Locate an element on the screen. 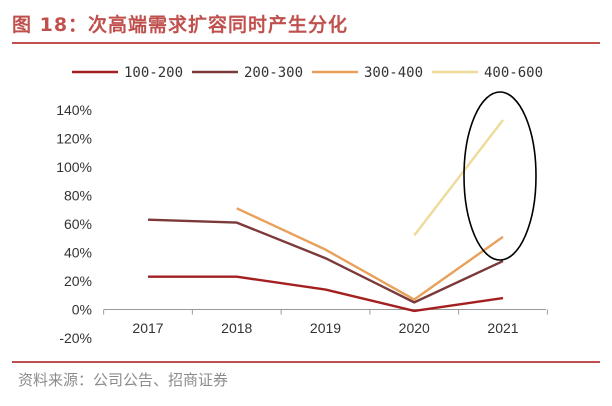  legend-label: 100-200 is located at coordinates (153, 73).